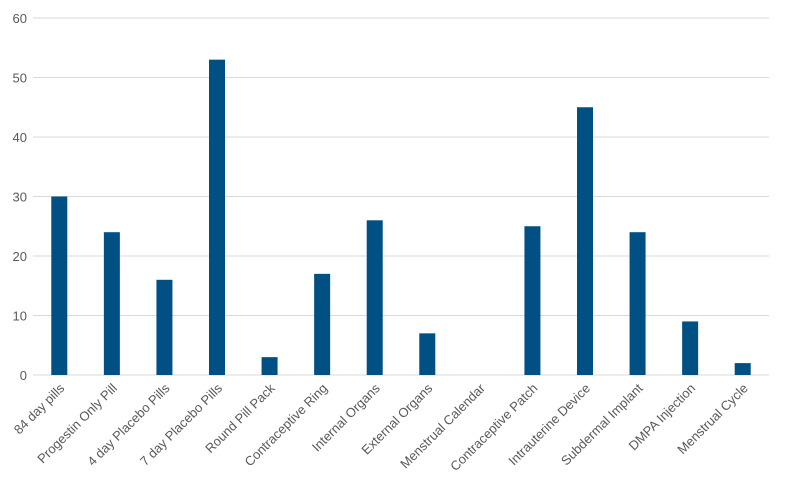 This screenshot has width=787, height=503. I want to click on y-tick-label: 20, so click(20, 256).